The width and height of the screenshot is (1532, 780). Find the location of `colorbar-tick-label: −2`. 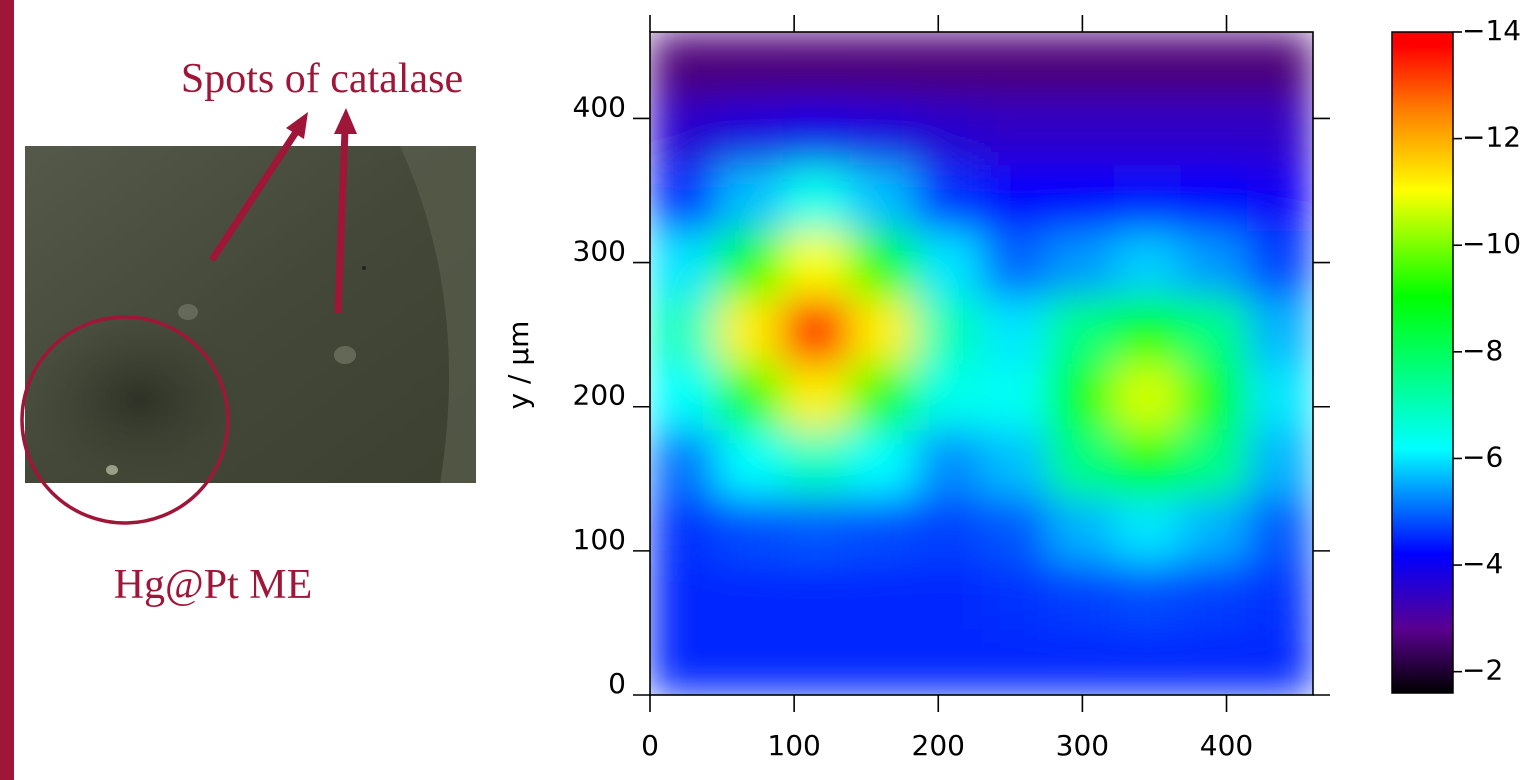

colorbar-tick-label: −2 is located at coordinates (1482, 670).